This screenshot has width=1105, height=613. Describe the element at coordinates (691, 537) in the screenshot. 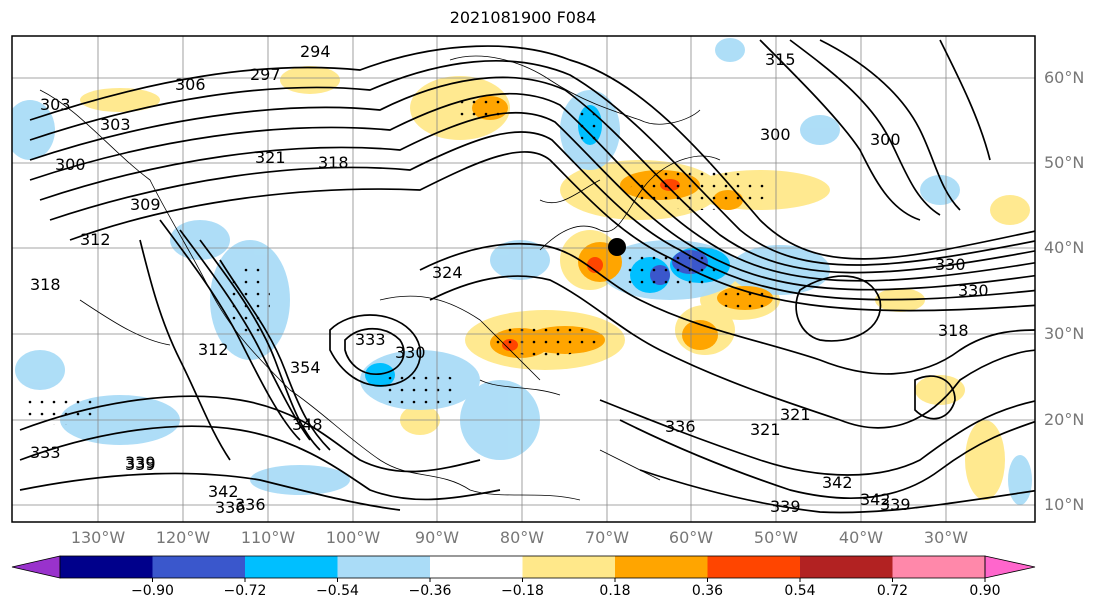

I see `longitude-label: 60°W` at that location.